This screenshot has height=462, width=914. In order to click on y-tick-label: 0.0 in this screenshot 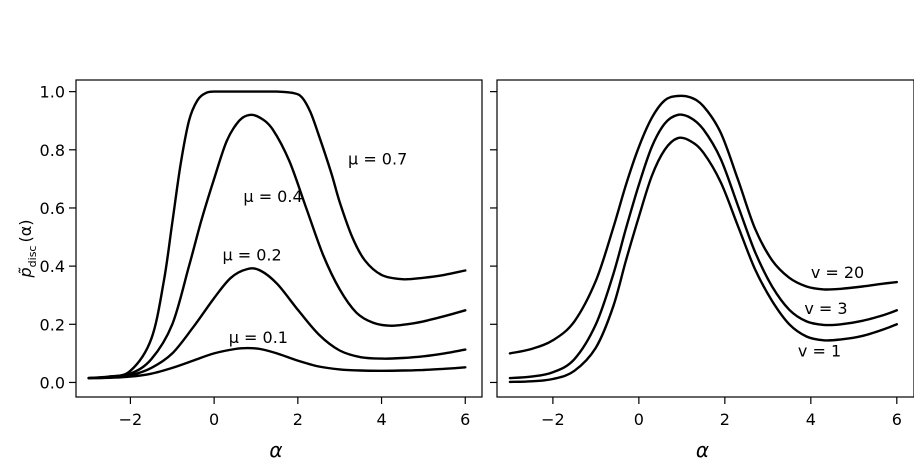, I will do `click(52, 382)`.